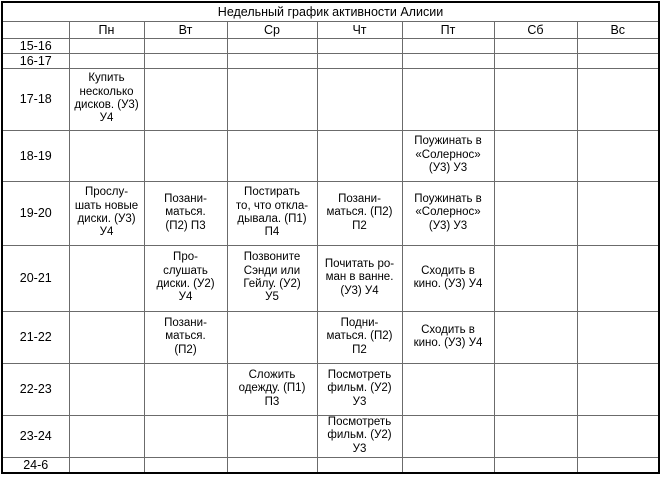 This screenshot has height=482, width=662. I want to click on schedule-cell: Про- слушать диски. (У2) У4, so click(185, 278).